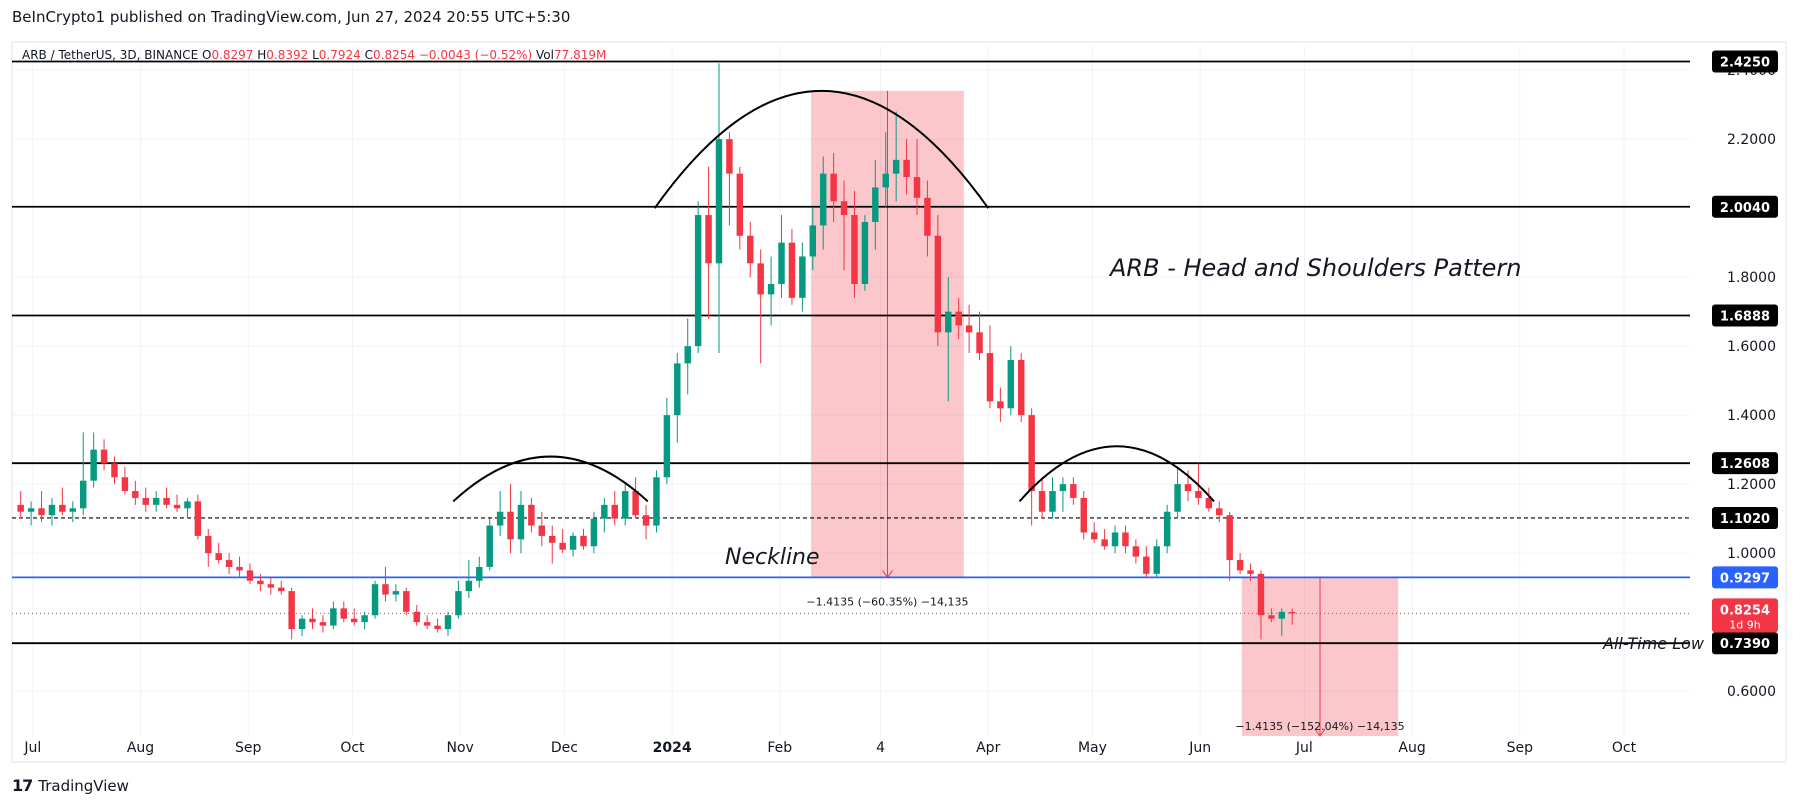 The height and width of the screenshot is (808, 1804). Describe the element at coordinates (459, 748) in the screenshot. I see `x-tick-label: Nov` at that location.